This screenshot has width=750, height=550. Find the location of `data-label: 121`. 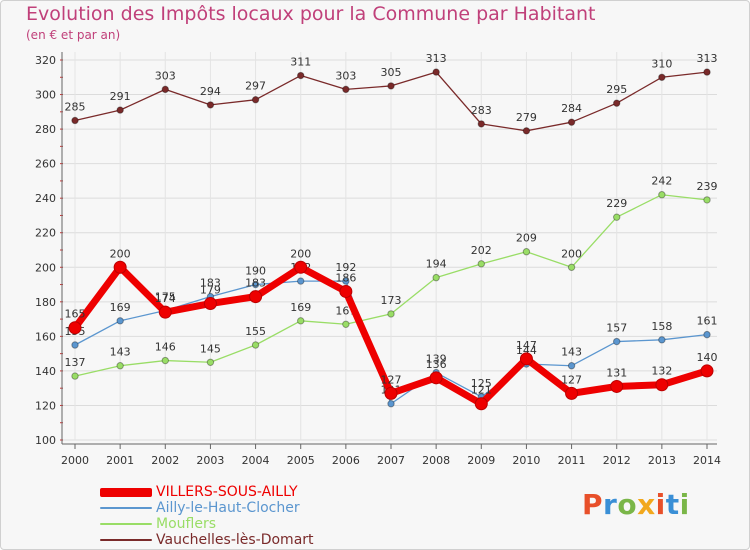

data-label: 121 is located at coordinates (481, 390).